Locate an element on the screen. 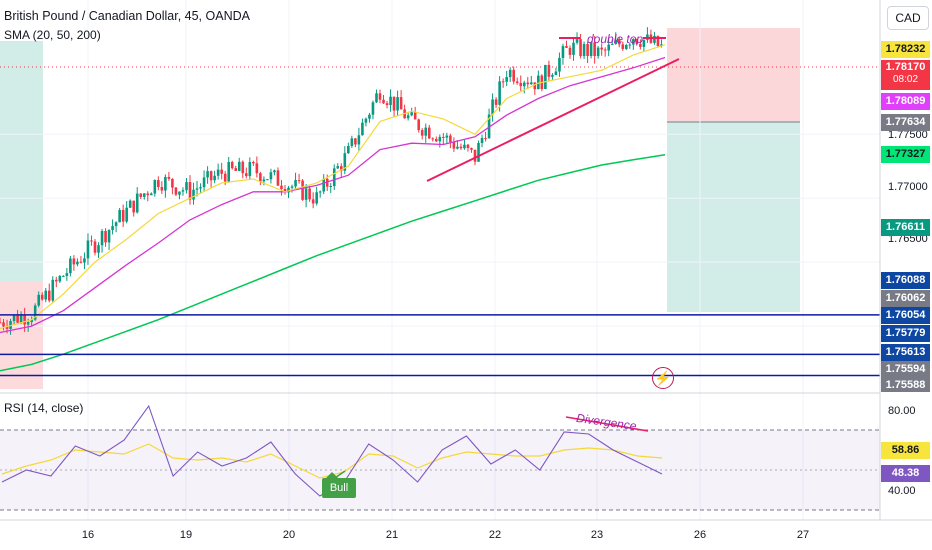 This screenshot has height=550, width=932. x-label-23: 23 is located at coordinates (597, 535).